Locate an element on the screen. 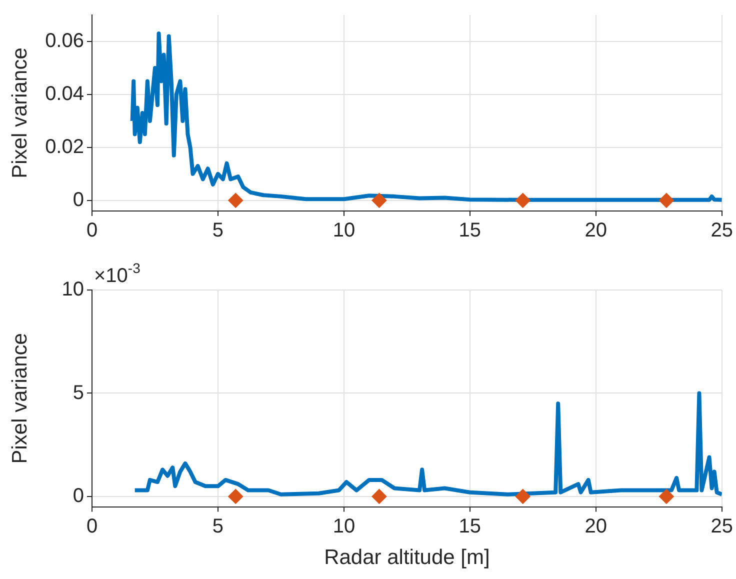 The image size is (736, 579). x-axis-title: Radar altitude [m] is located at coordinates (407, 558).